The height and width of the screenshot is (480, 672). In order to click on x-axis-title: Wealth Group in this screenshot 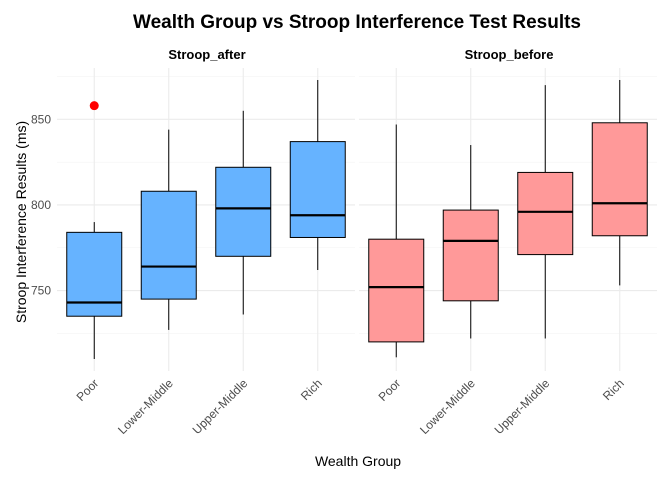, I will do `click(358, 461)`.